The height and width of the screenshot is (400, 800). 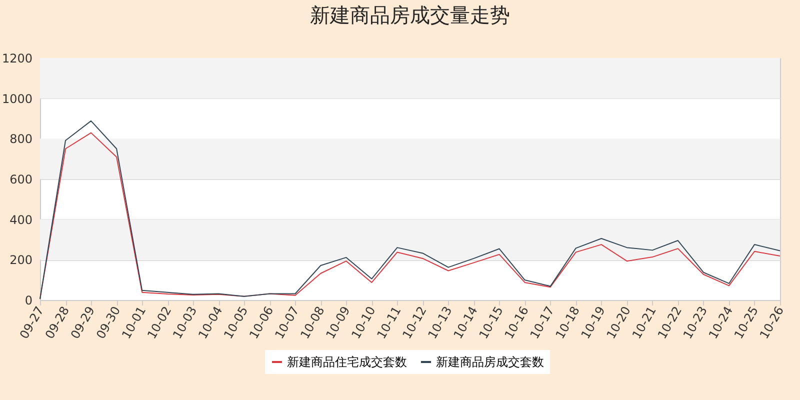 What do you see at coordinates (347, 362) in the screenshot?
I see `legend-label: 新建商品住宅成交套数` at bounding box center [347, 362].